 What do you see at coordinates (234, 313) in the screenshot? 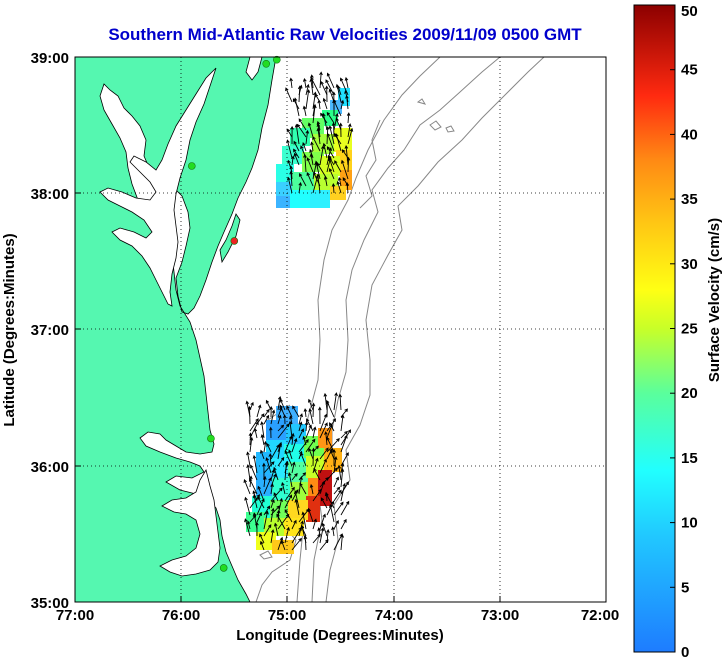
I see `radar-stations` at bounding box center [234, 313].